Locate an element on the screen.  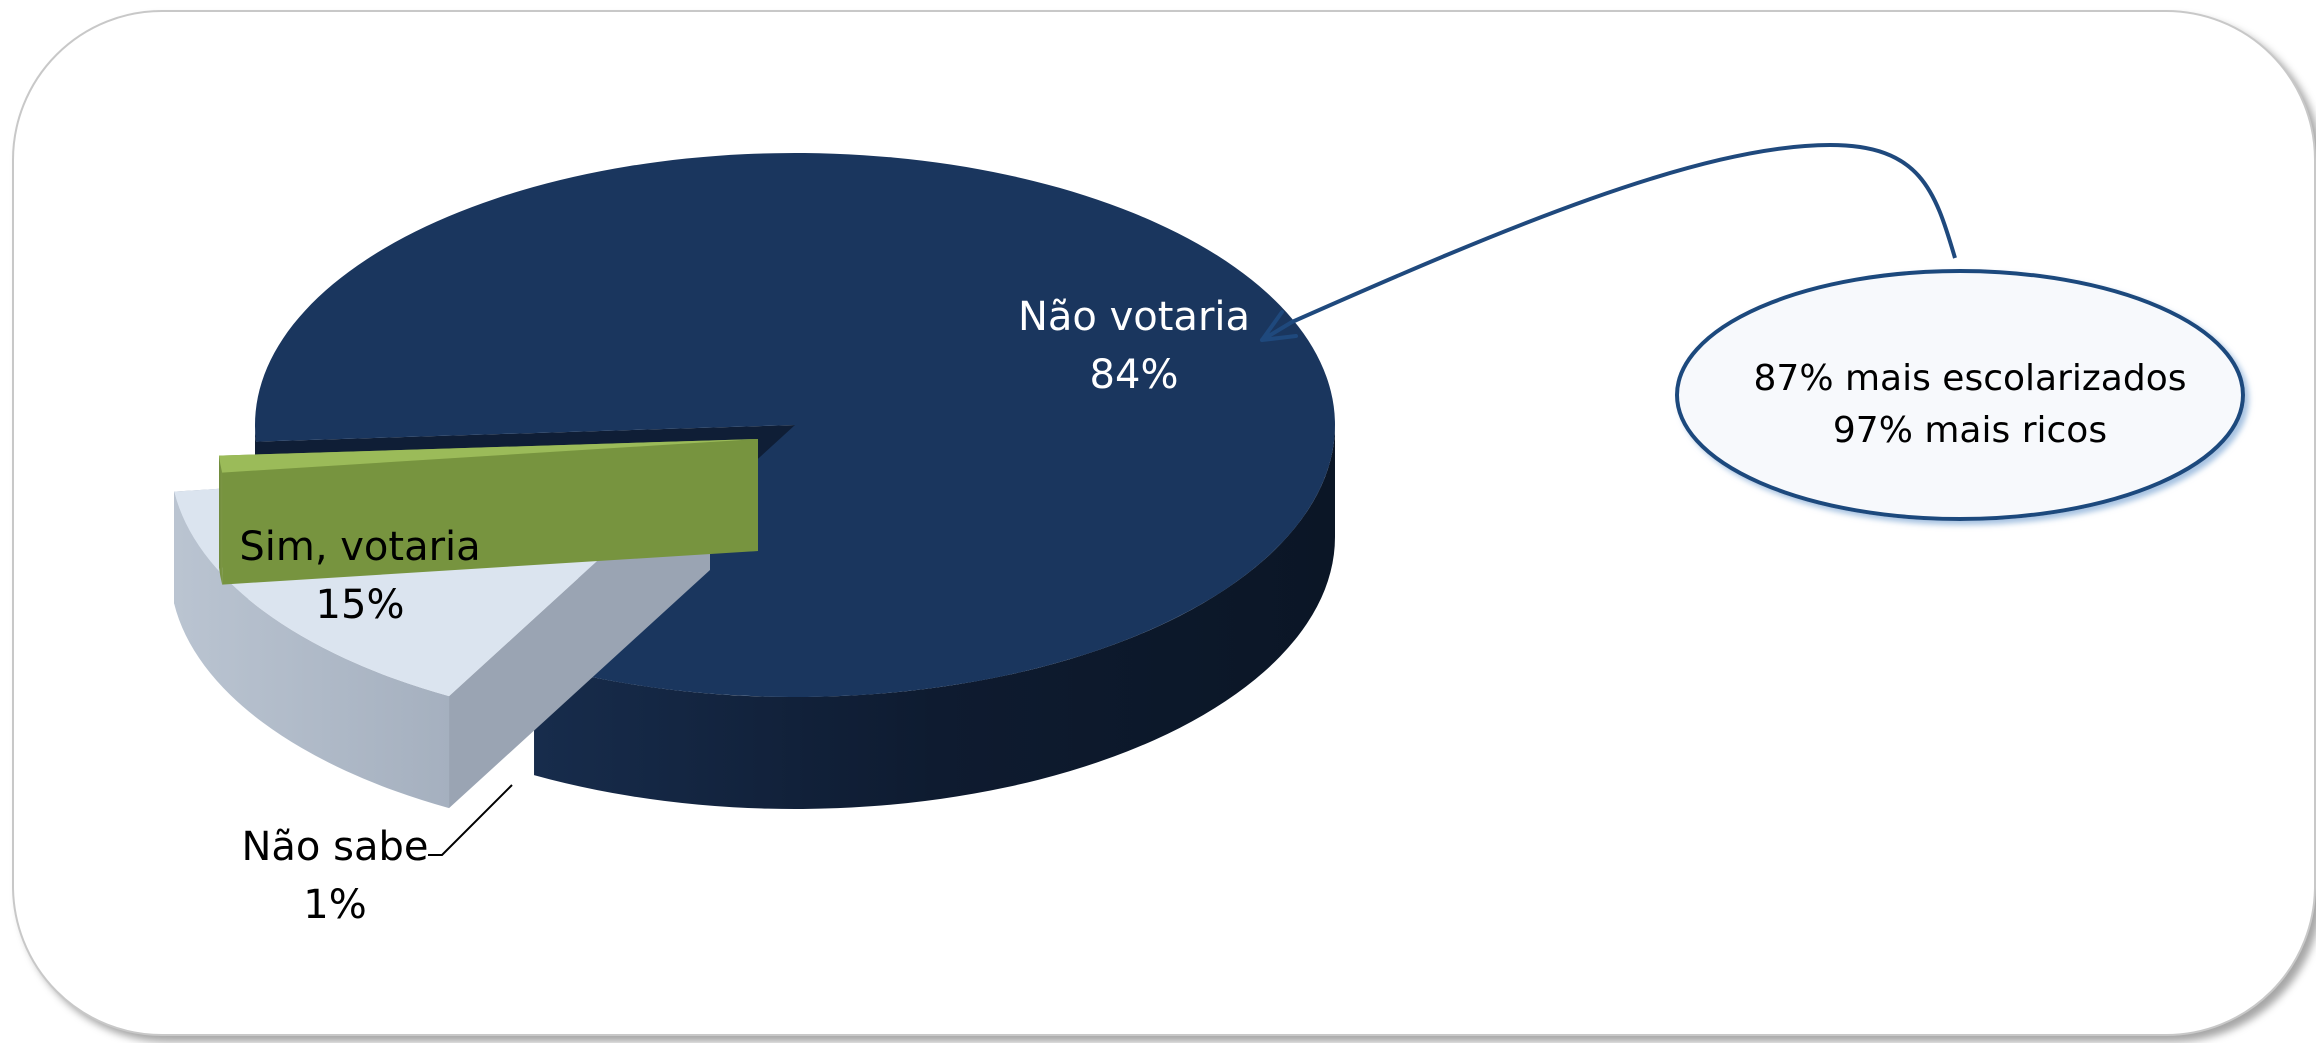
label-nao-votaria: Não votaria 84% is located at coordinates (1134, 346).